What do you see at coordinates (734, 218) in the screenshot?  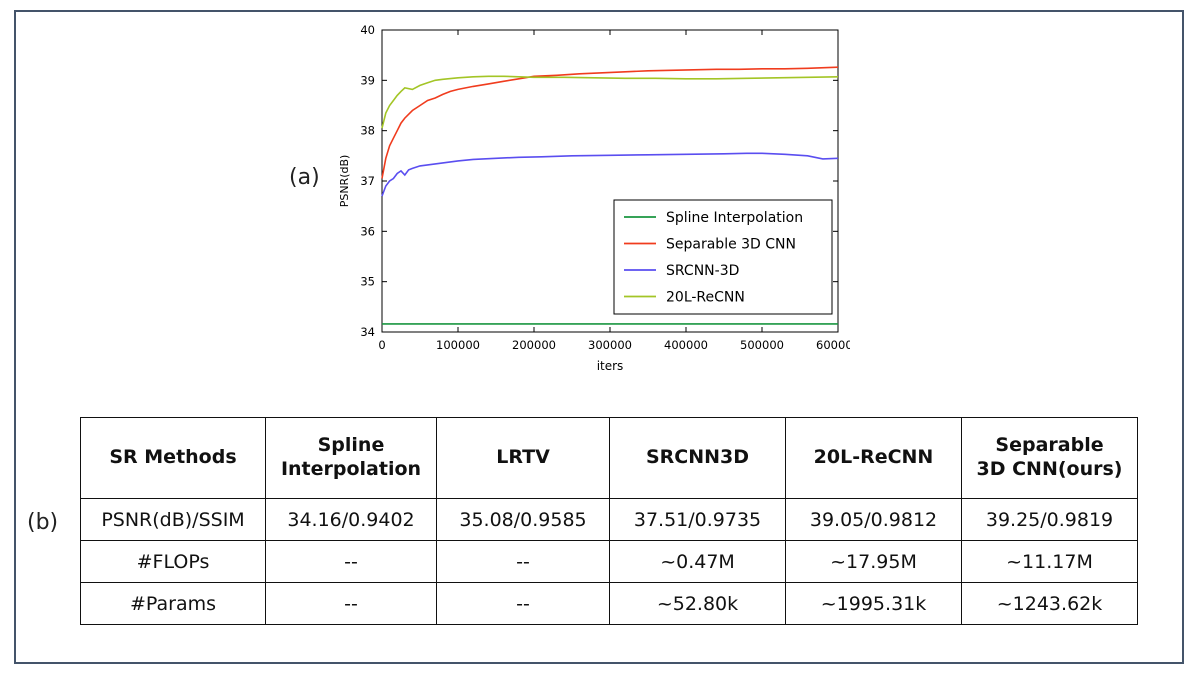 I see `legend-label: Spline Interpolation` at bounding box center [734, 218].